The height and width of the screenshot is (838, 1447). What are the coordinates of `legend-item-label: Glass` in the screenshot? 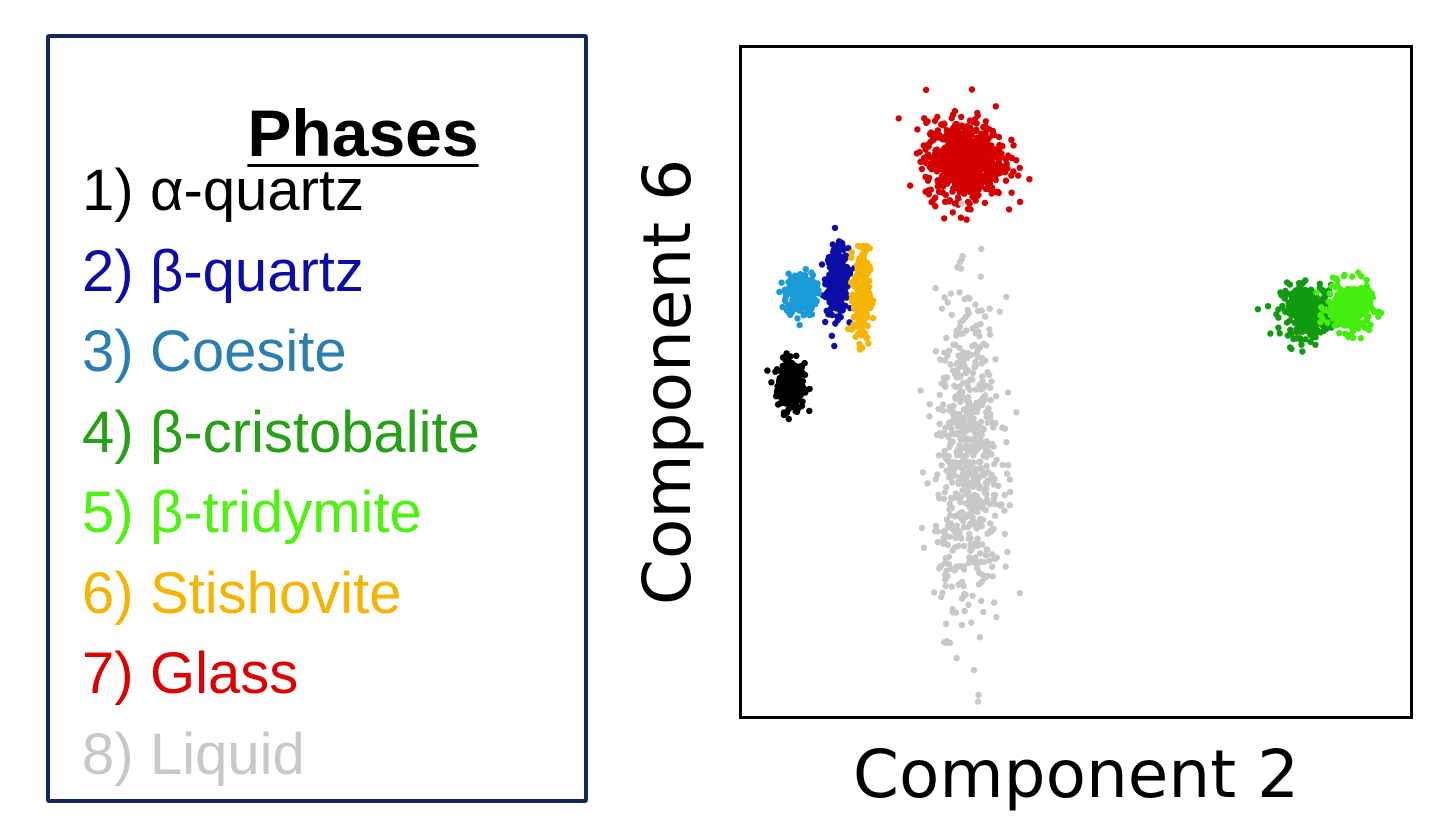 It's located at (224, 673).